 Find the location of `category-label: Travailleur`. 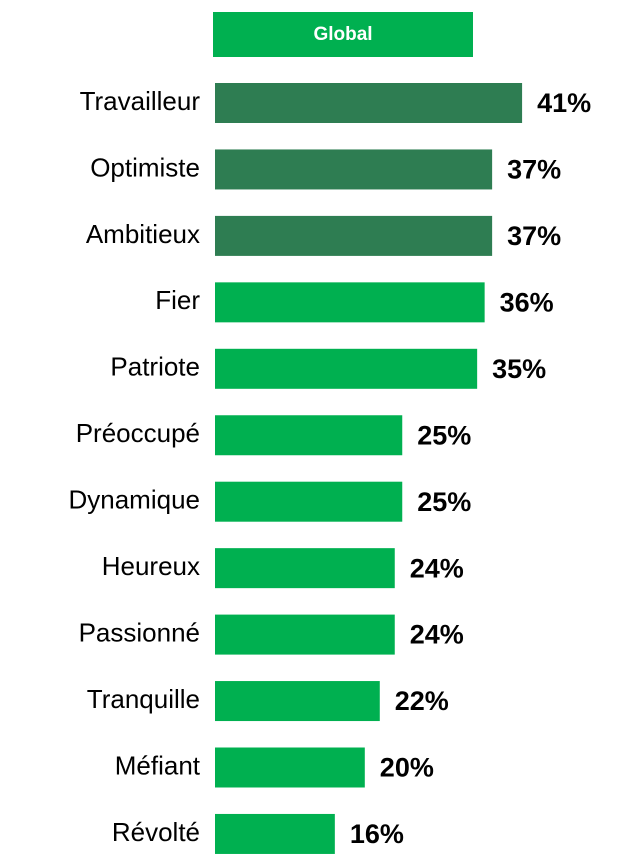

category-label: Travailleur is located at coordinates (140, 101).